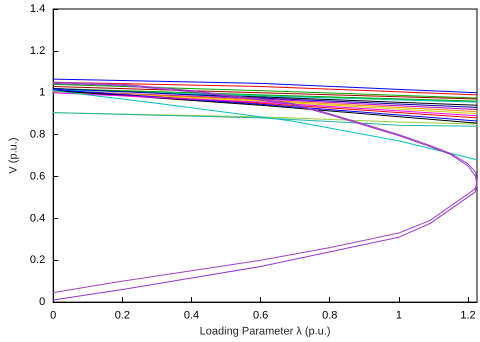 This screenshot has width=480, height=342. I want to click on x-tick-label: 0, so click(53, 316).